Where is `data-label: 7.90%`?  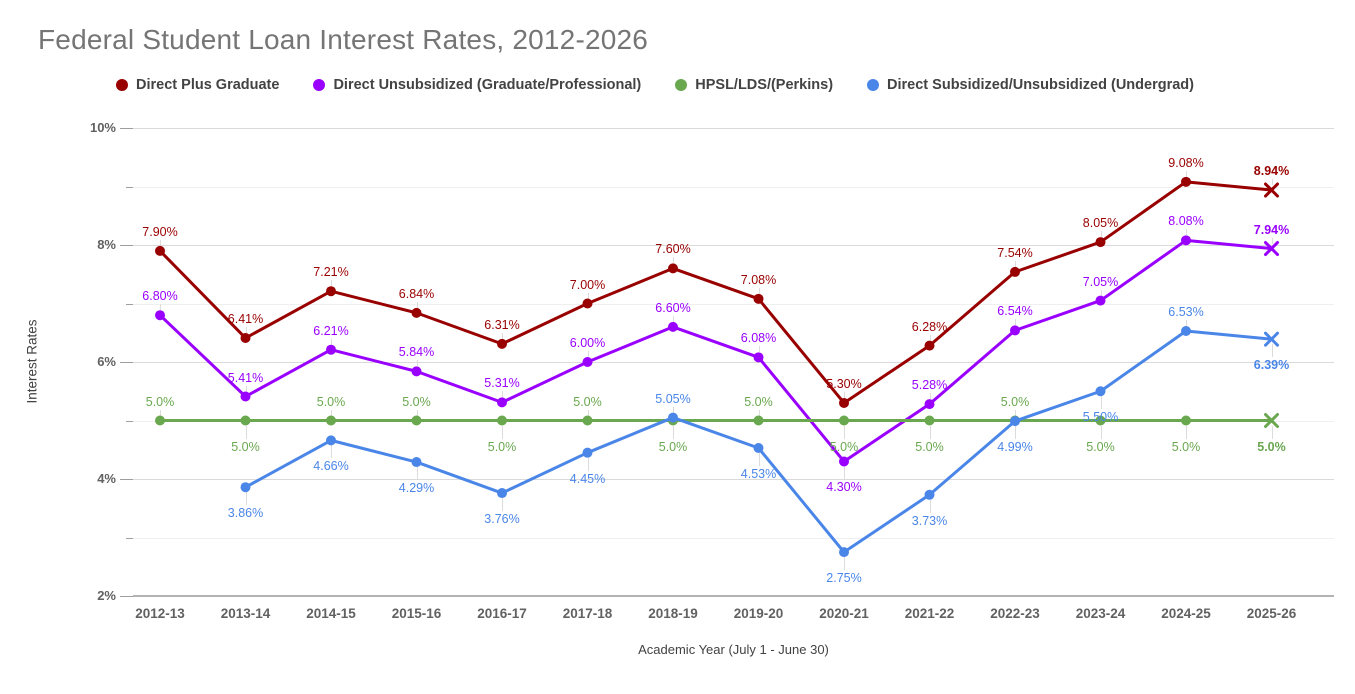 data-label: 7.90% is located at coordinates (160, 231).